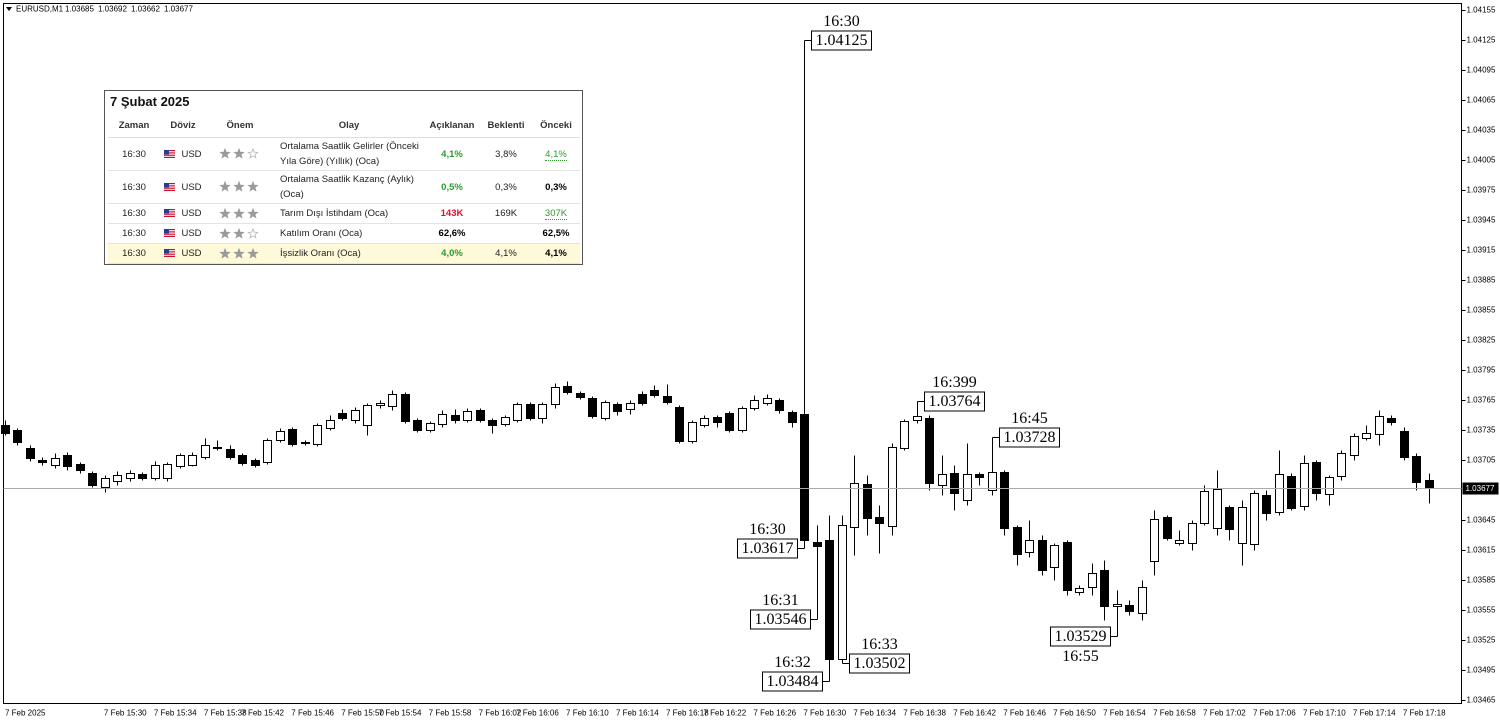  What do you see at coordinates (637, 713) in the screenshot?
I see `x-tick-label: 7 Feb 16:14` at bounding box center [637, 713].